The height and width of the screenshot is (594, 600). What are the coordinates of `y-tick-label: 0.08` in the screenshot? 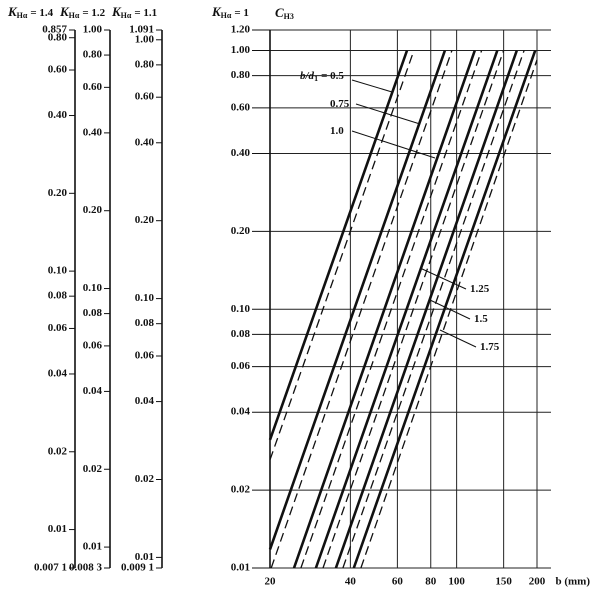 It's located at (241, 334).